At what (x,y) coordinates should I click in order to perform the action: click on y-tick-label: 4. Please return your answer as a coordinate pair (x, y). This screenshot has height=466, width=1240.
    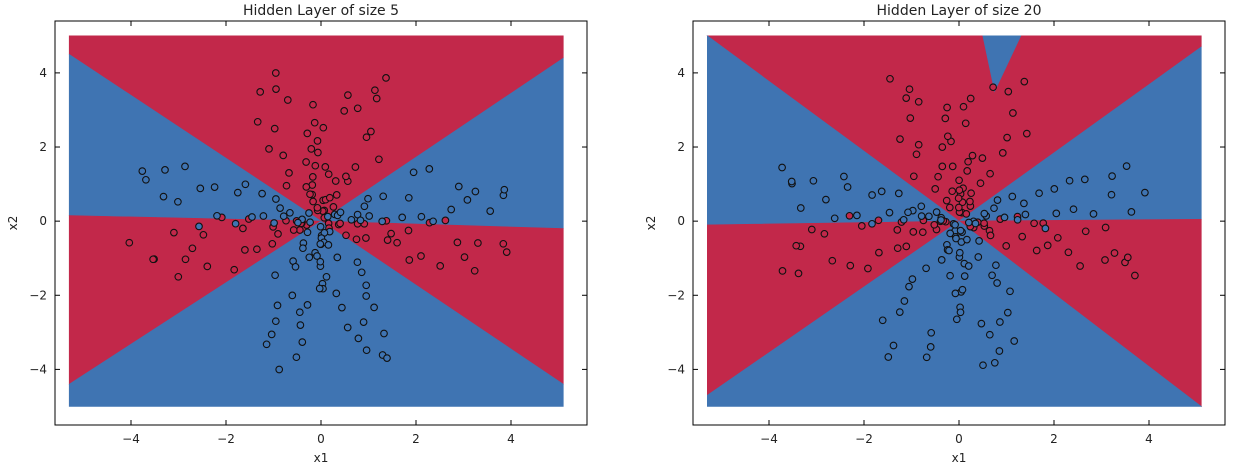
    Looking at the image, I should click on (43, 73).